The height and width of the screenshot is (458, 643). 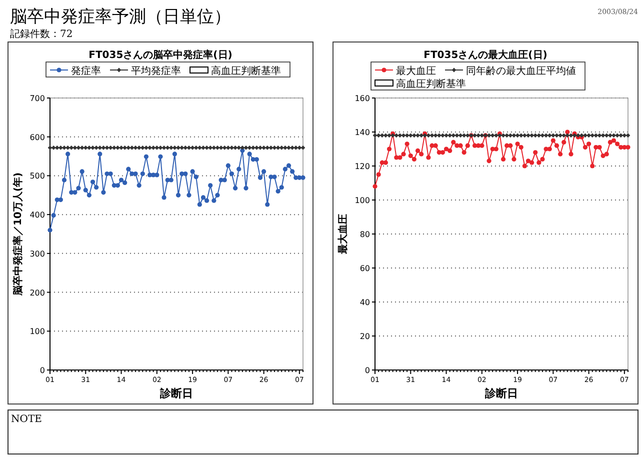 What do you see at coordinates (120, 17) in the screenshot?
I see `text: 脳卒中発症率予測（日単位）` at bounding box center [120, 17].